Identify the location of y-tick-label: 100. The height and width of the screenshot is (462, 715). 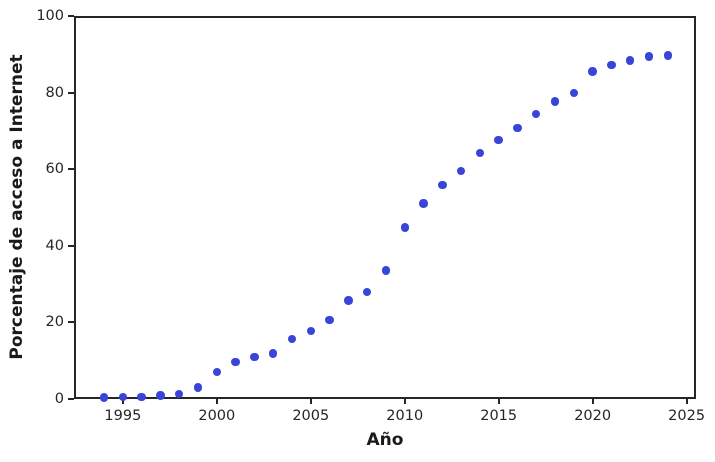
(50, 16).